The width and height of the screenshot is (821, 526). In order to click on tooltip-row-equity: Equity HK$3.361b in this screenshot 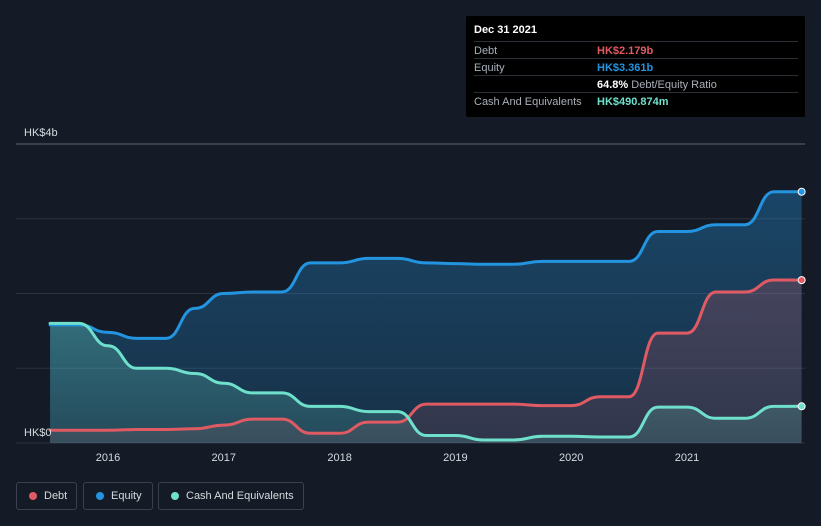, I will do `click(636, 67)`.